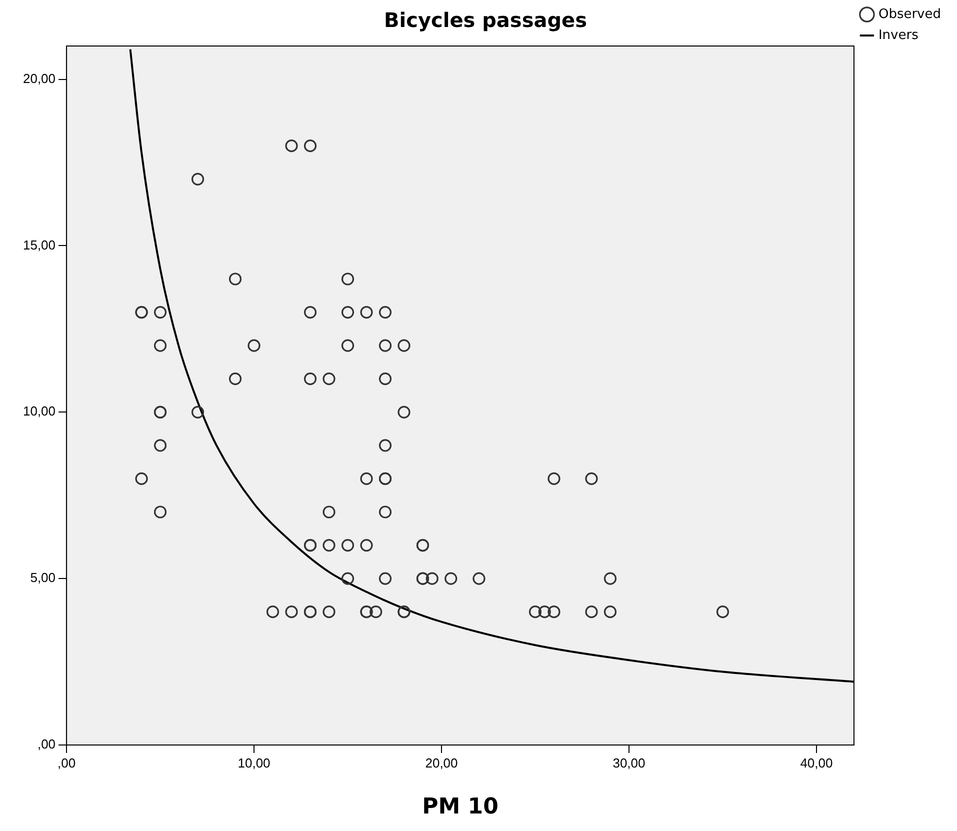 The height and width of the screenshot is (831, 957). What do you see at coordinates (486, 20) in the screenshot?
I see `chart-title: Bicycles passages` at bounding box center [486, 20].